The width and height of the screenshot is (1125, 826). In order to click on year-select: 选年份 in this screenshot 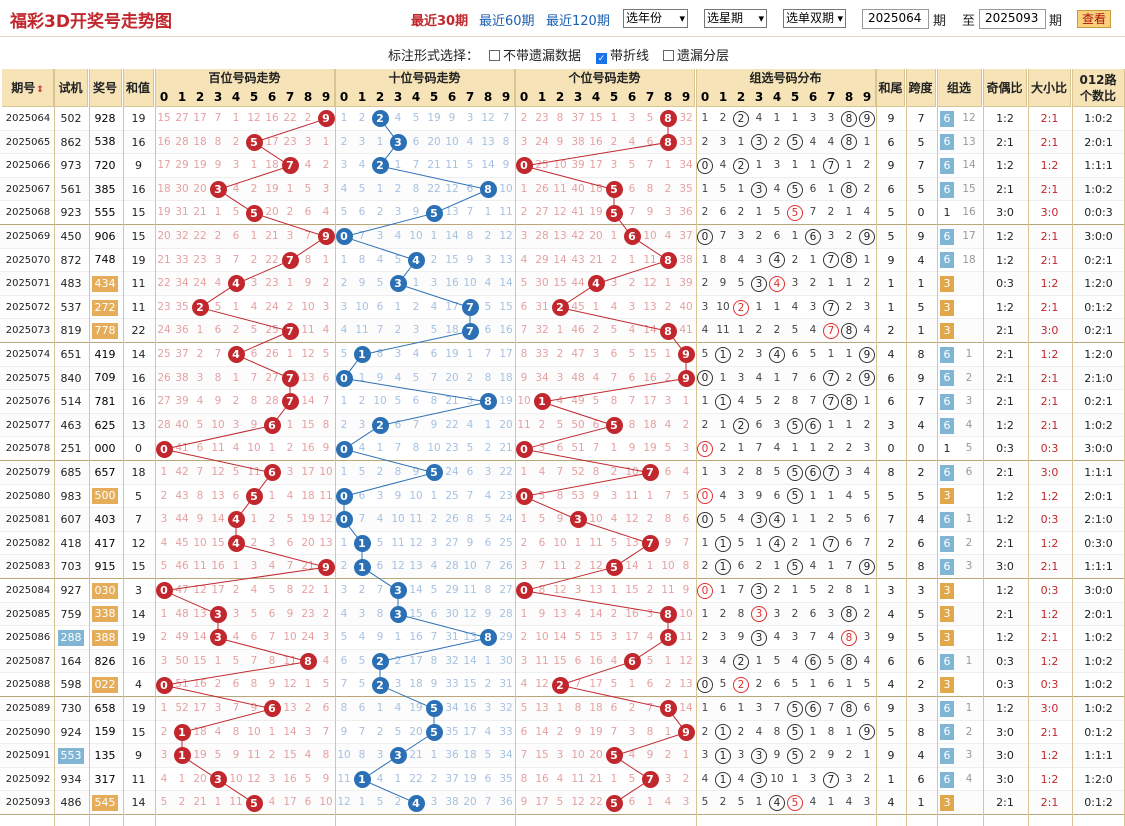, I will do `click(655, 18)`.